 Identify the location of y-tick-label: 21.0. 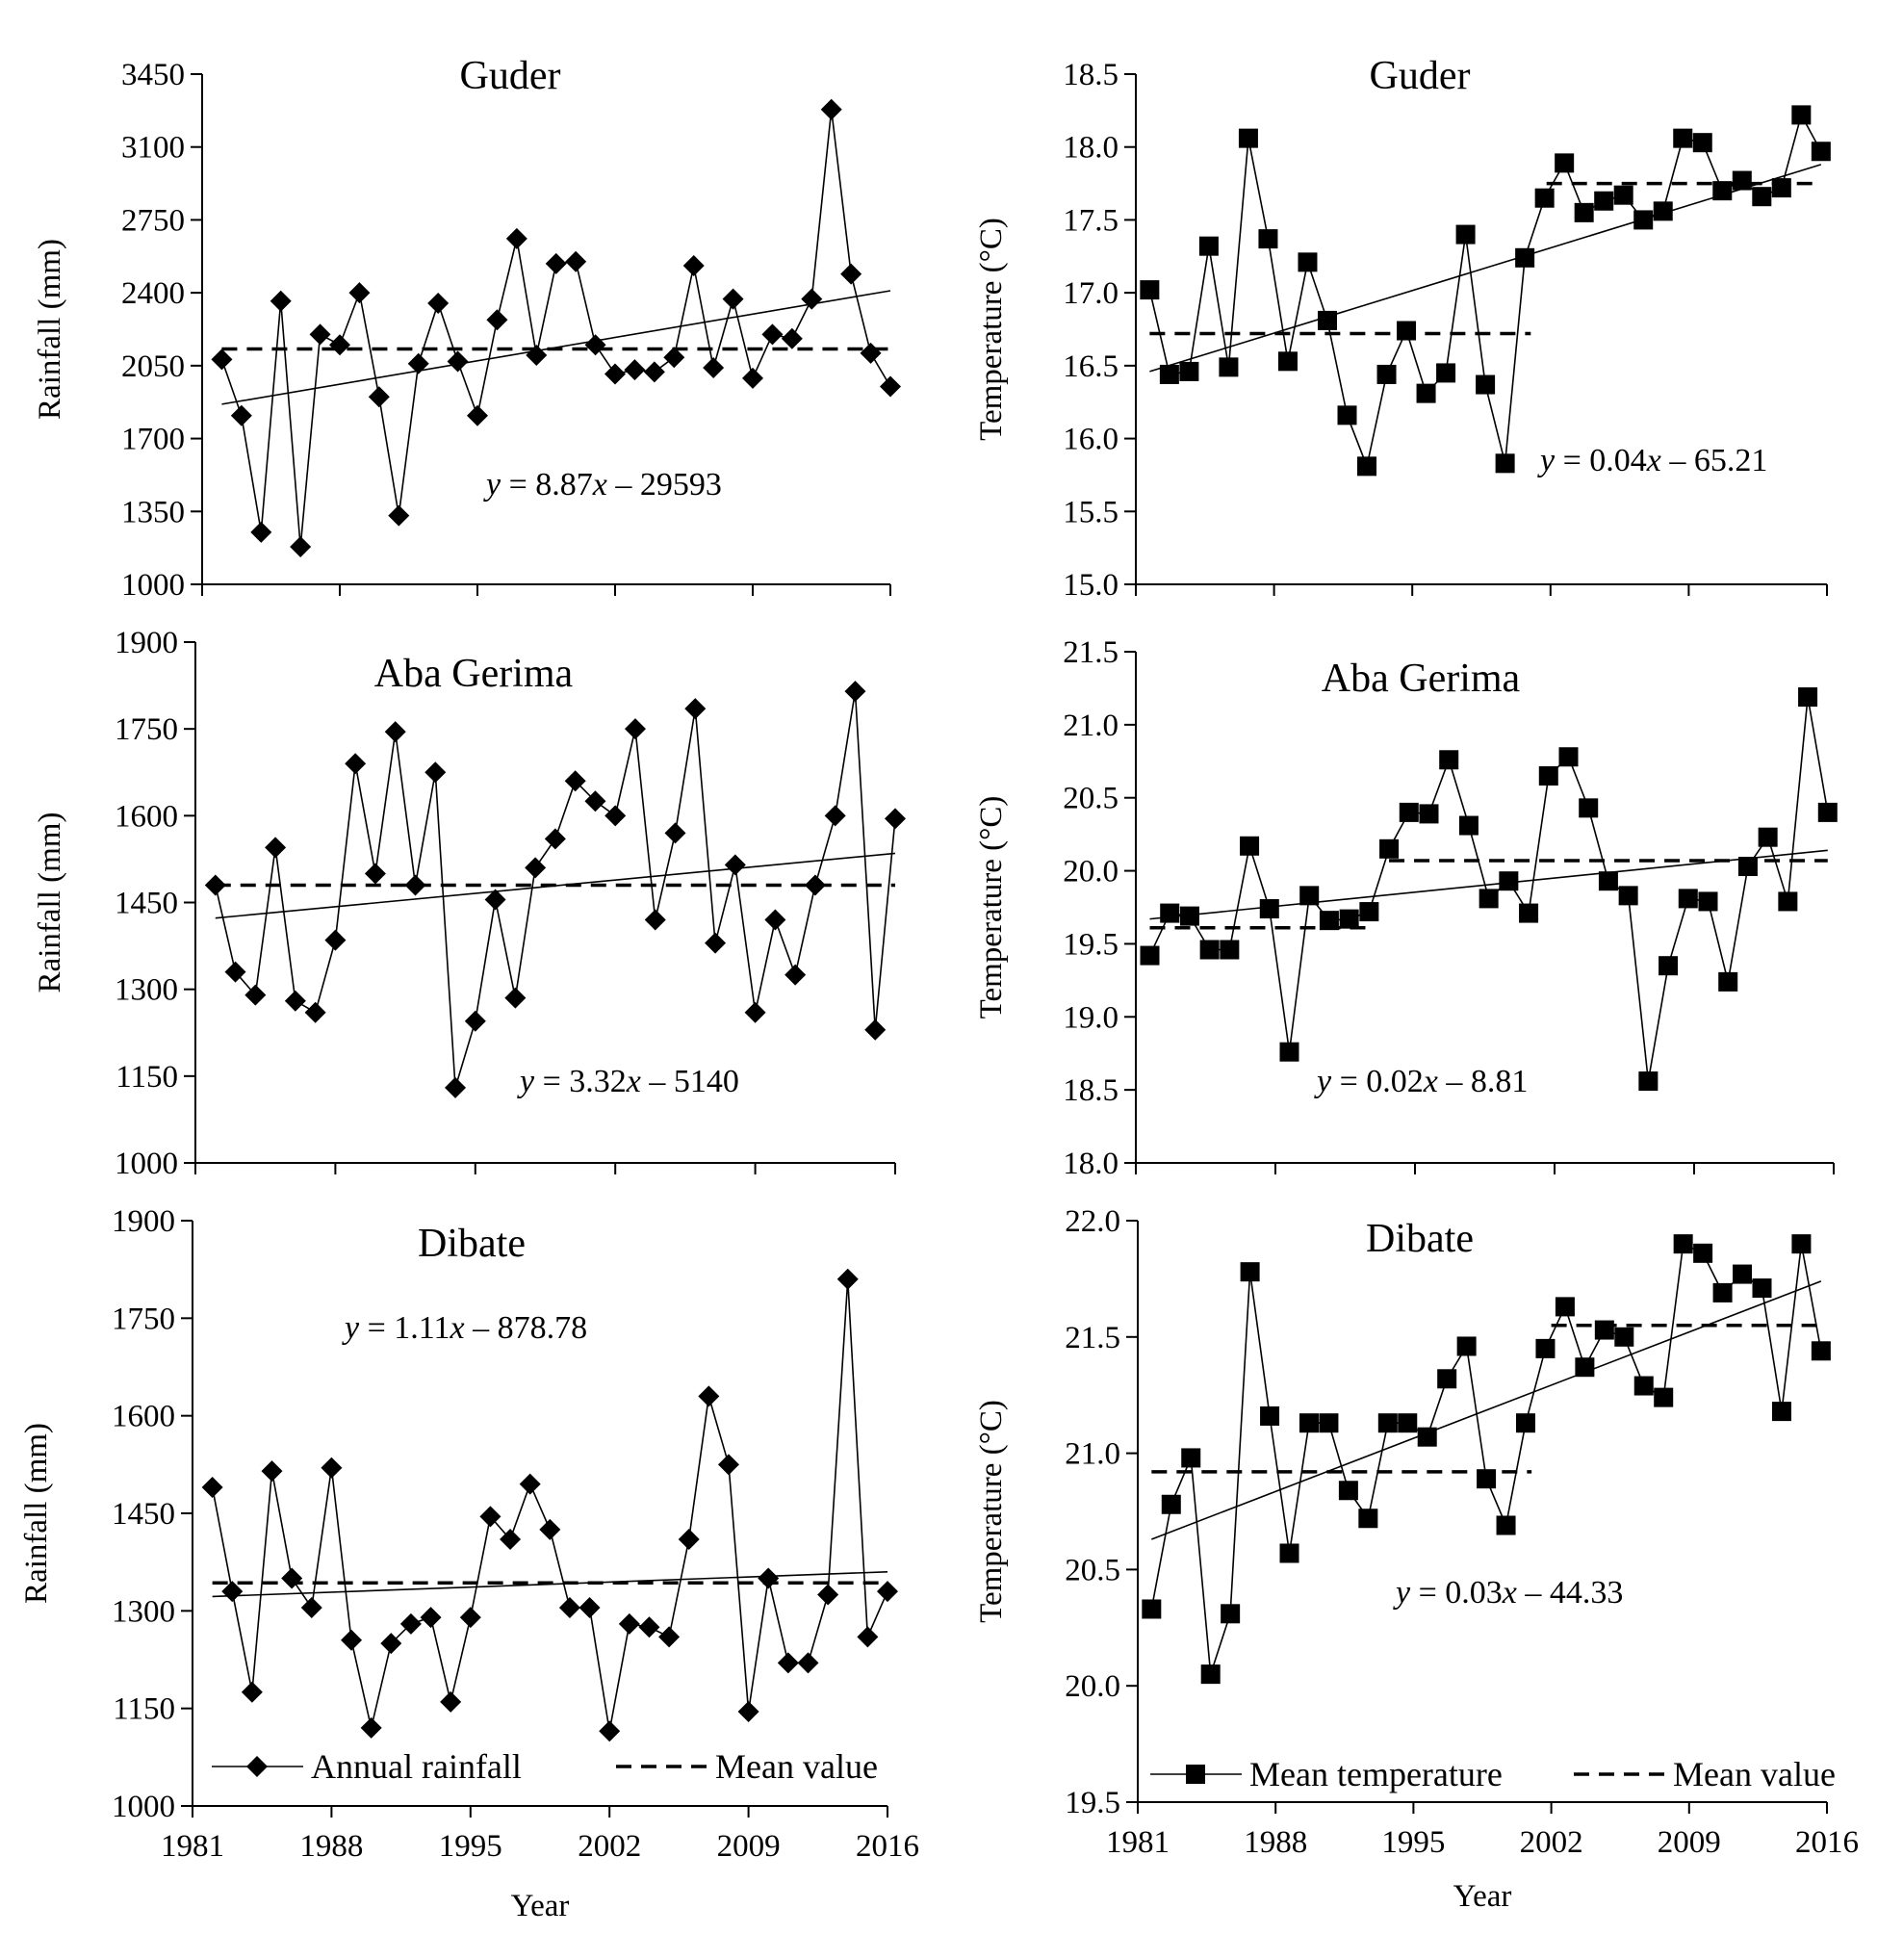
(1092, 1454).